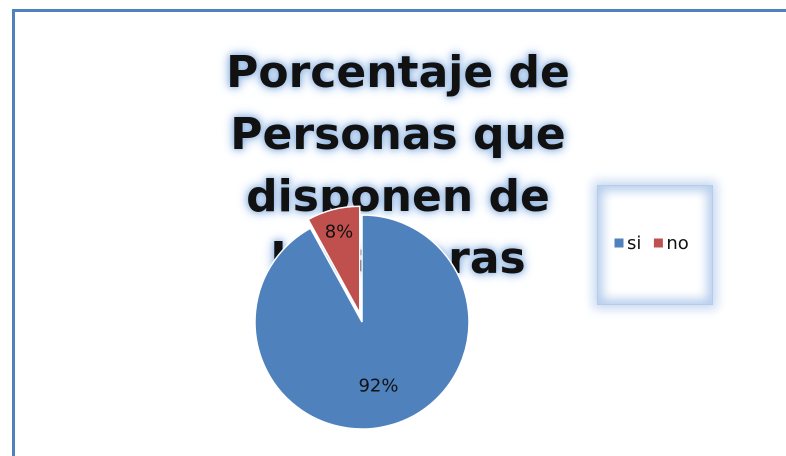  What do you see at coordinates (677, 243) in the screenshot?
I see `legend-label: no` at bounding box center [677, 243].